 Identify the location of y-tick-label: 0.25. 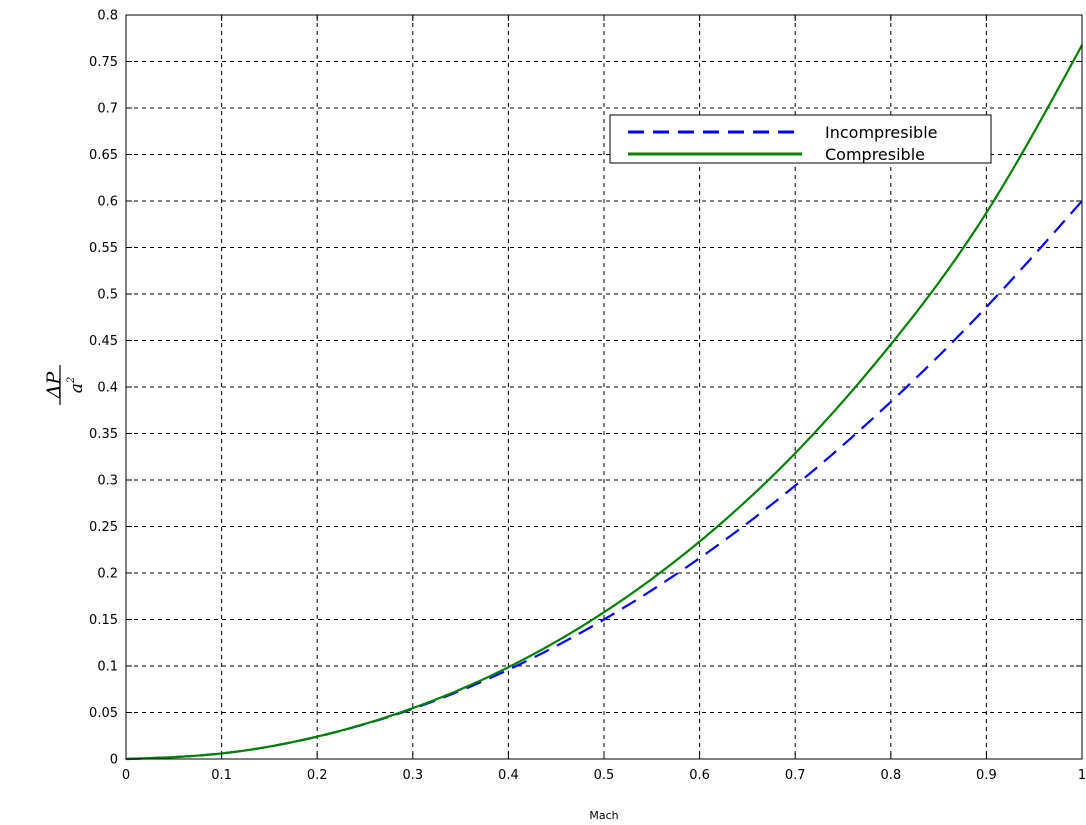
(103, 527).